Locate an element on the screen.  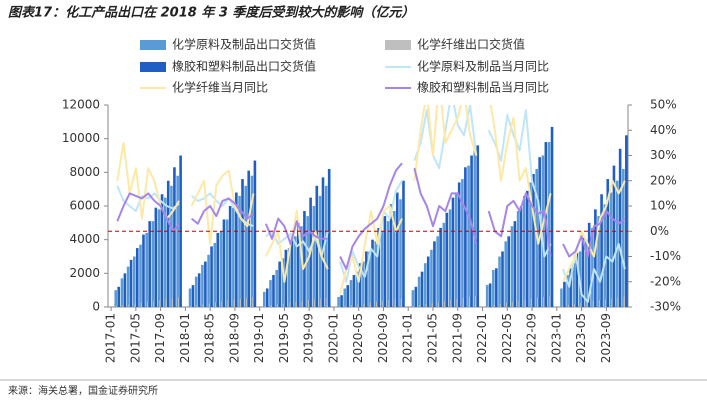
y2-tick-label: 0% is located at coordinates (659, 231).